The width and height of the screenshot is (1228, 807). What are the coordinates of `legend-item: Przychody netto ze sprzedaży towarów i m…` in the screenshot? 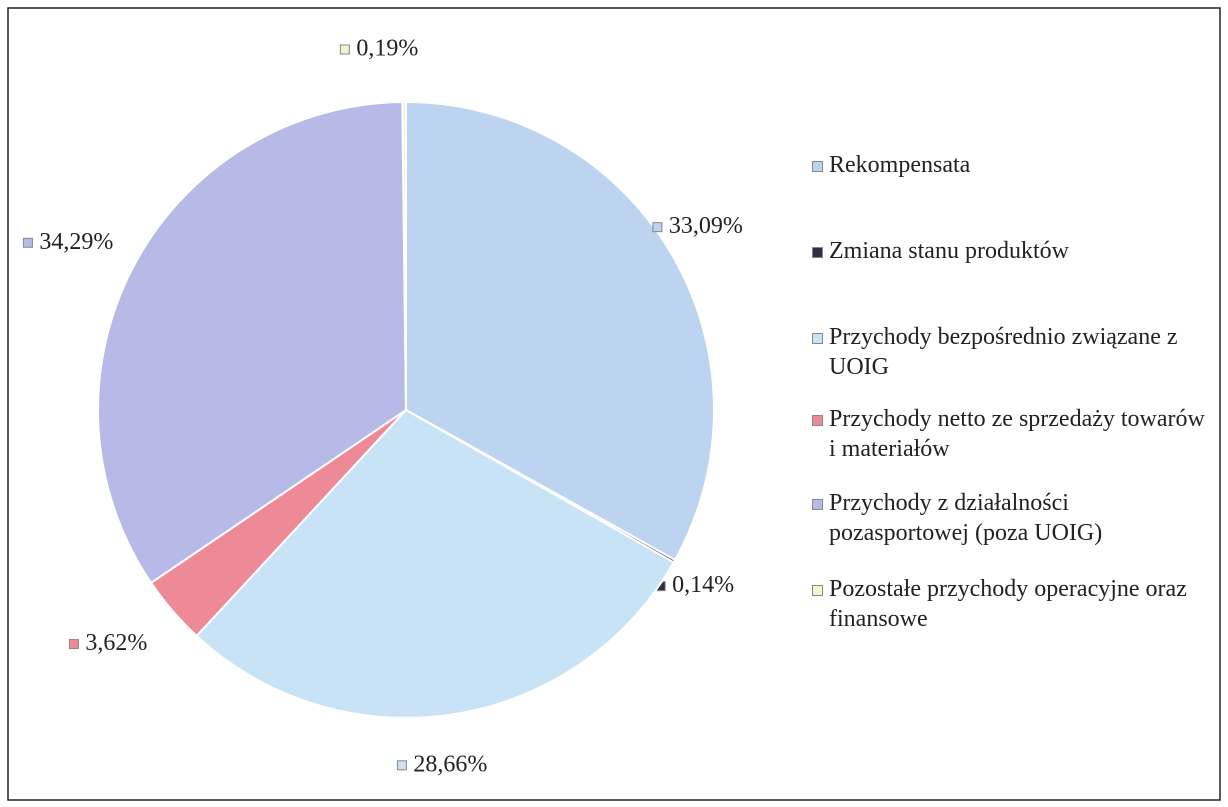 It's located at (1012, 434).